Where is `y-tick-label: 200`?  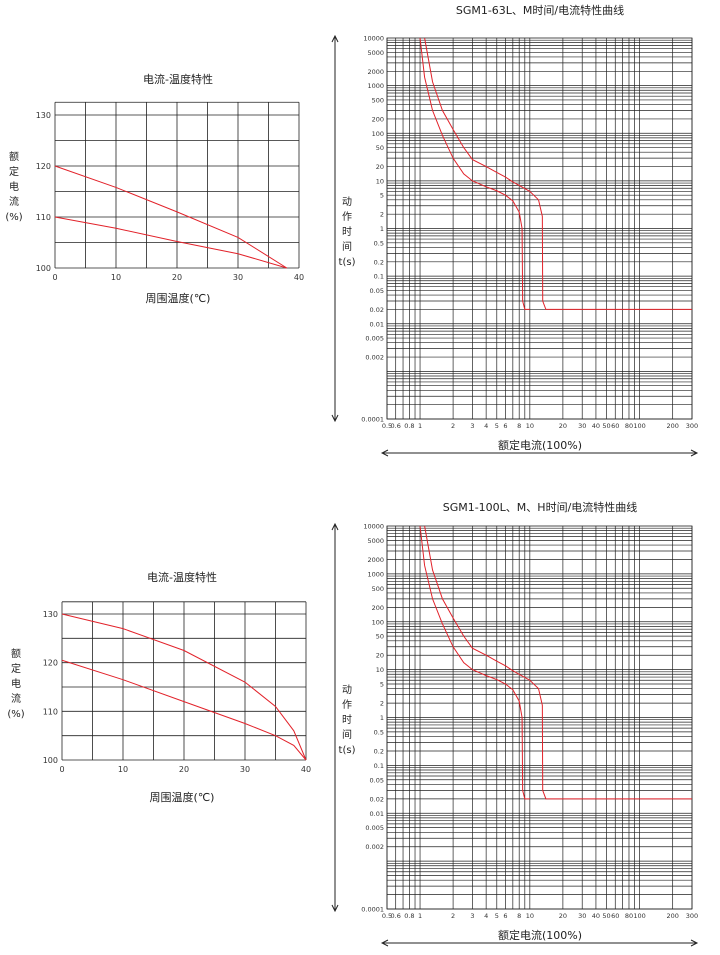 y-tick-label: 200 is located at coordinates (378, 608).